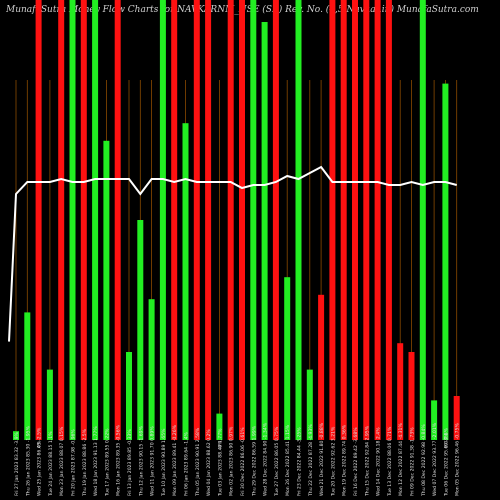  What do you see at coordinates (28, 461) in the screenshot?
I see `date-label: Thu 26 Jan 2023 85.30 -1.95%` at bounding box center [28, 461].